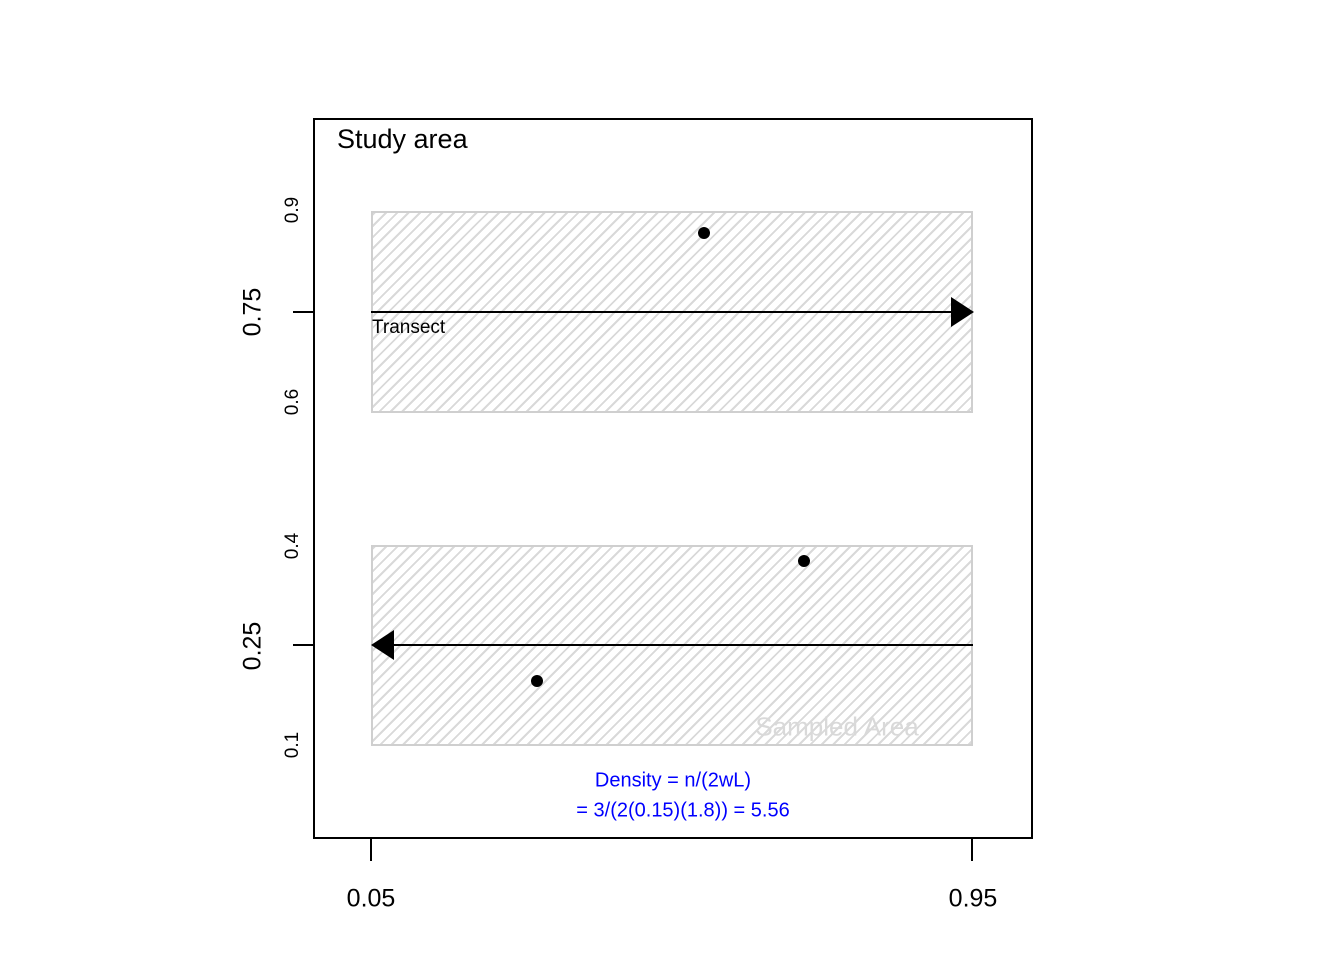  What do you see at coordinates (973, 898) in the screenshot?
I see `x-axis-label-095: 0.95` at bounding box center [973, 898].